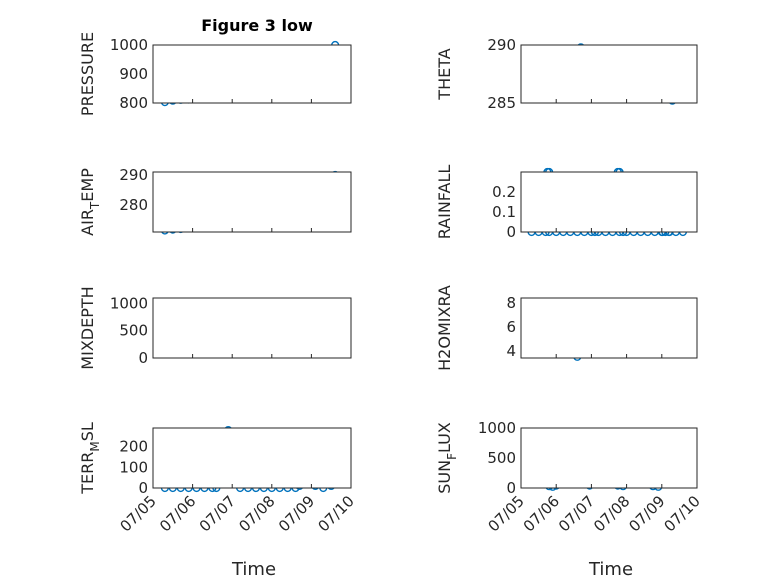  I want to click on subplot-3: 280 290 AIRTEMP, so click(215, 201).